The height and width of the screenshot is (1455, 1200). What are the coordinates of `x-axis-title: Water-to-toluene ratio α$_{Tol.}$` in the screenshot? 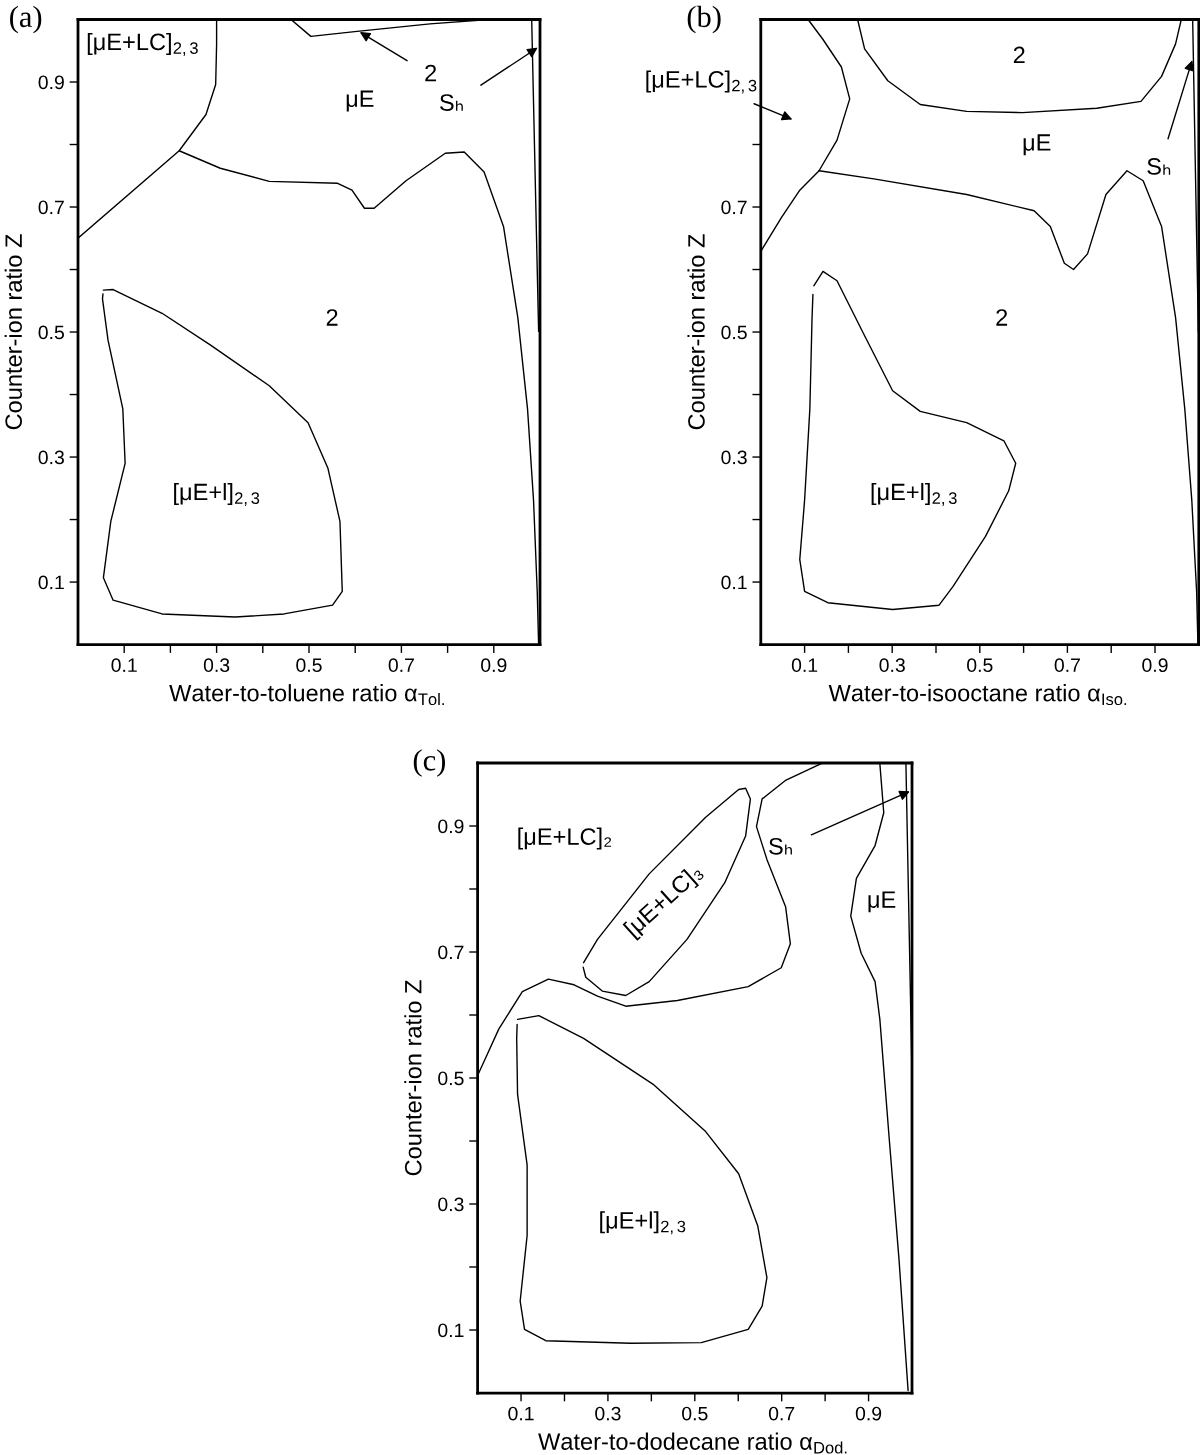 It's located at (306, 695).